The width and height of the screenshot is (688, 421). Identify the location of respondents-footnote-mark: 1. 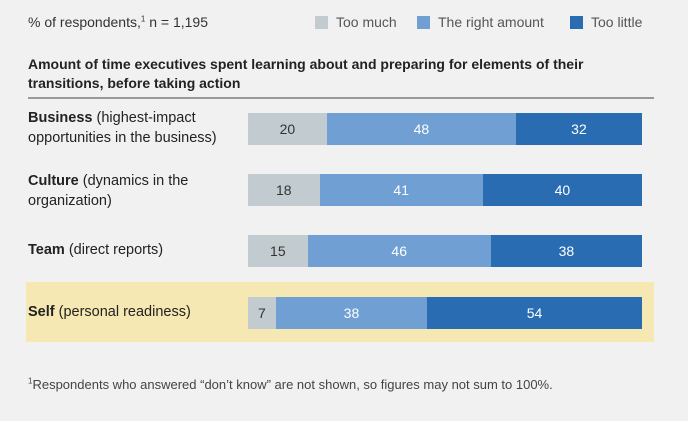
(143, 19).